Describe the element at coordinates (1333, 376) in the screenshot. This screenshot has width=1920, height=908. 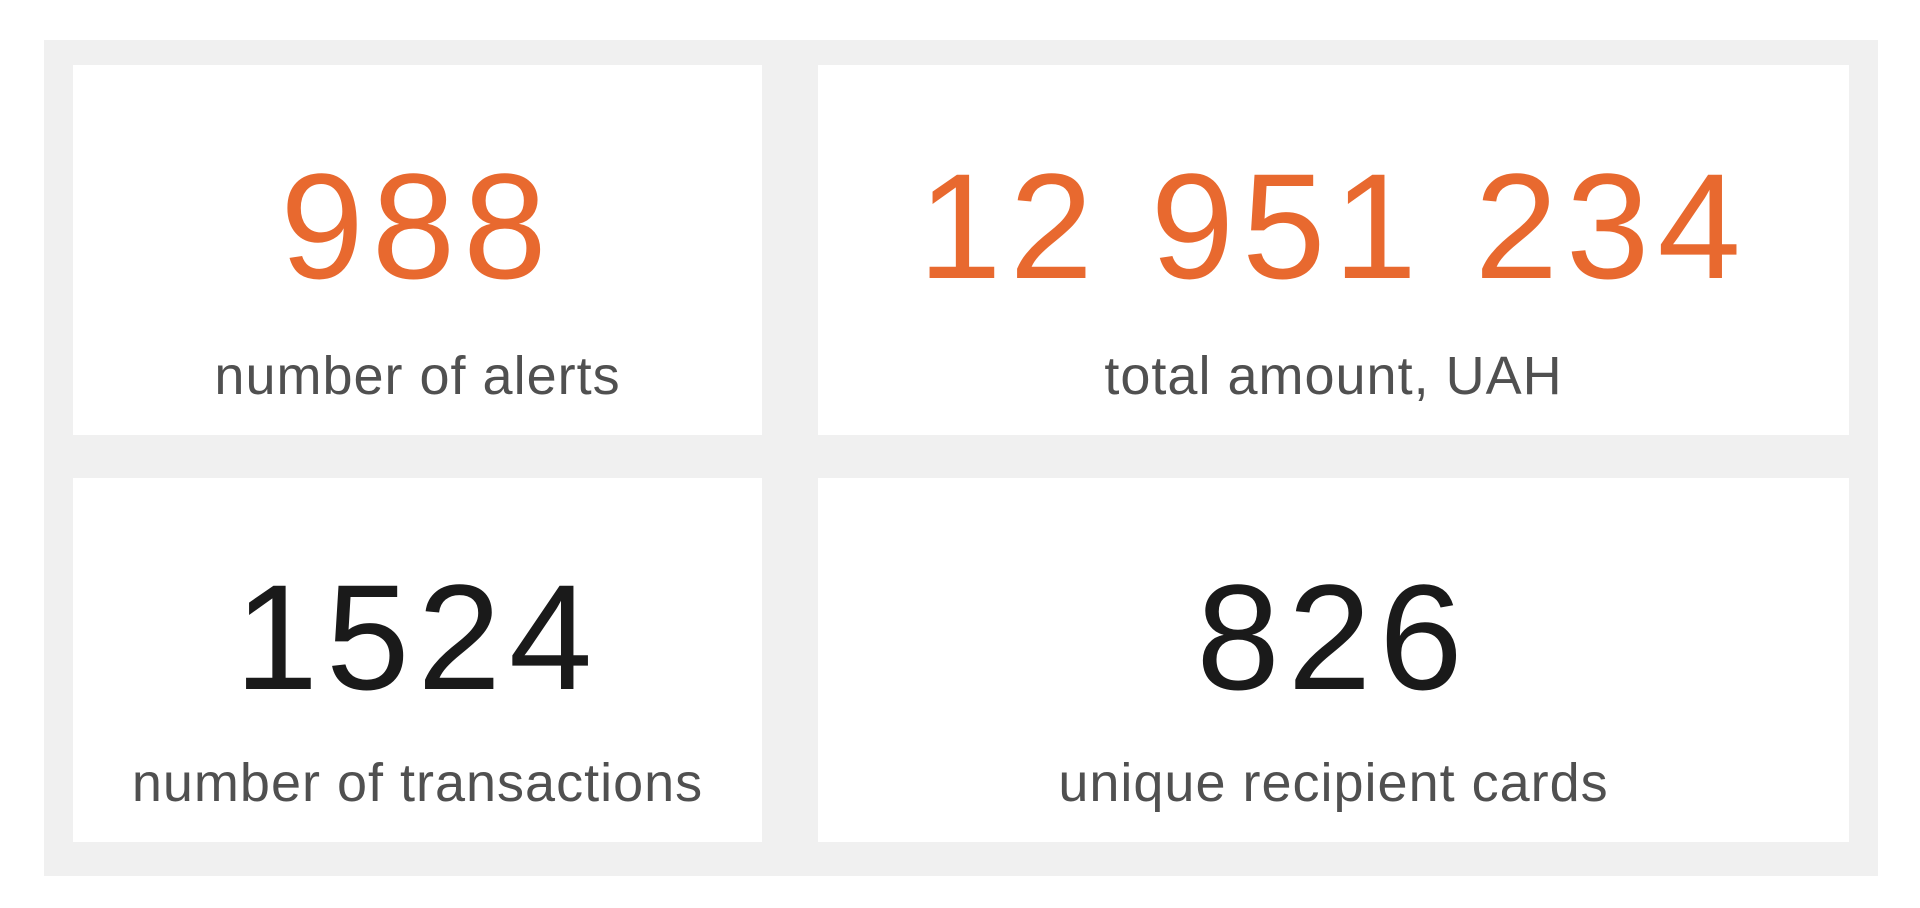
I see `kpi-label: total amount, UAH` at that location.